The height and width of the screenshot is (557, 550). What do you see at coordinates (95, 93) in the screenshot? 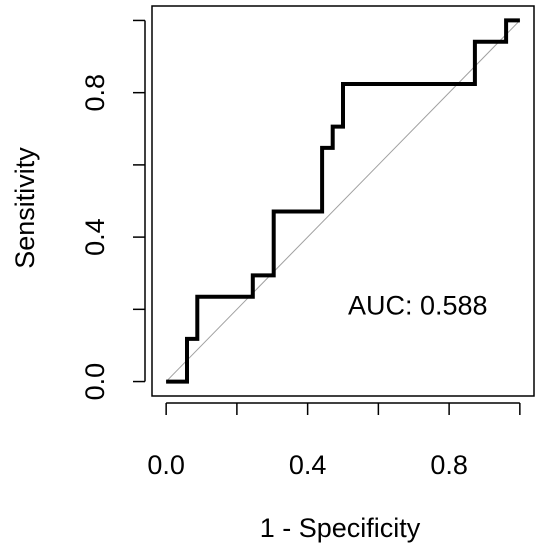
I see `y-tick-label: 0.8` at bounding box center [95, 93].